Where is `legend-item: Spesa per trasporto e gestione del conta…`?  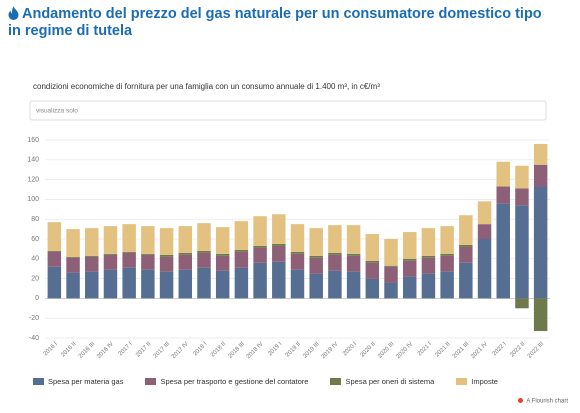
legend-item: Spesa per trasporto e gestione del conta… is located at coordinates (226, 381).